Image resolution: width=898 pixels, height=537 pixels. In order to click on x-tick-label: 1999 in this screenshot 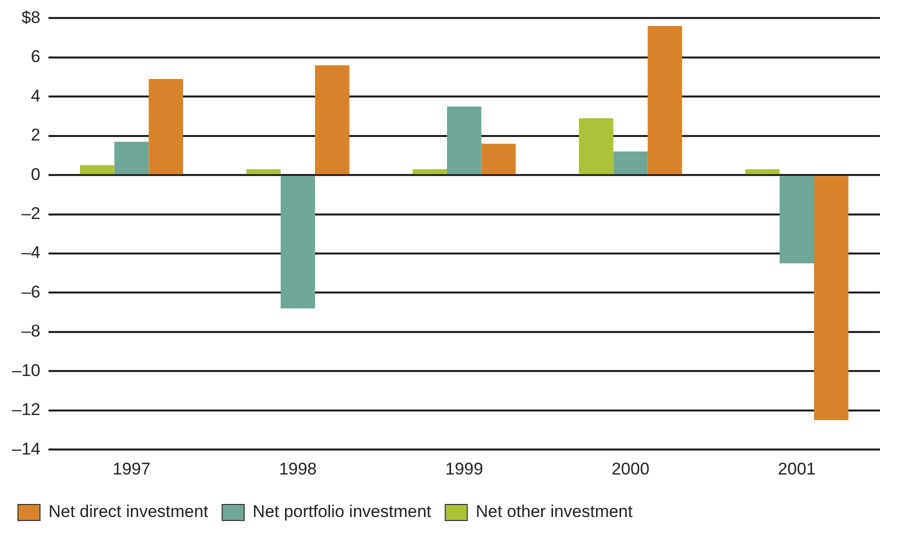, I will do `click(464, 468)`.